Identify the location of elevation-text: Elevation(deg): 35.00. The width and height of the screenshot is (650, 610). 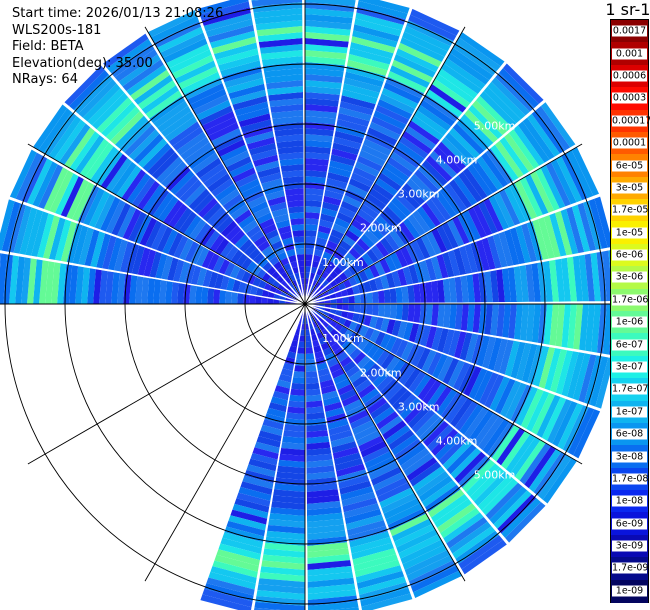
(82, 63).